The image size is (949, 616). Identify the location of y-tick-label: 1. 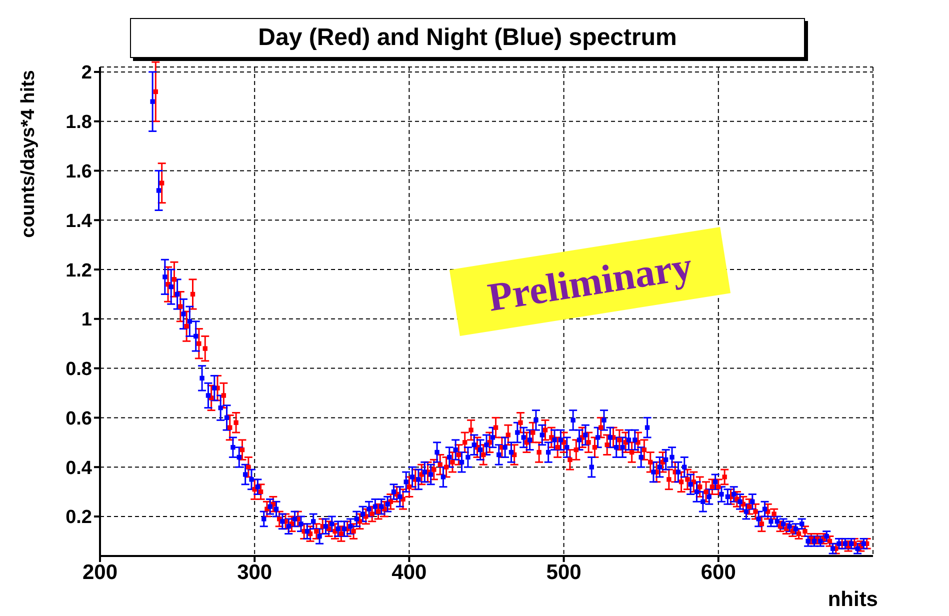
(86, 320).